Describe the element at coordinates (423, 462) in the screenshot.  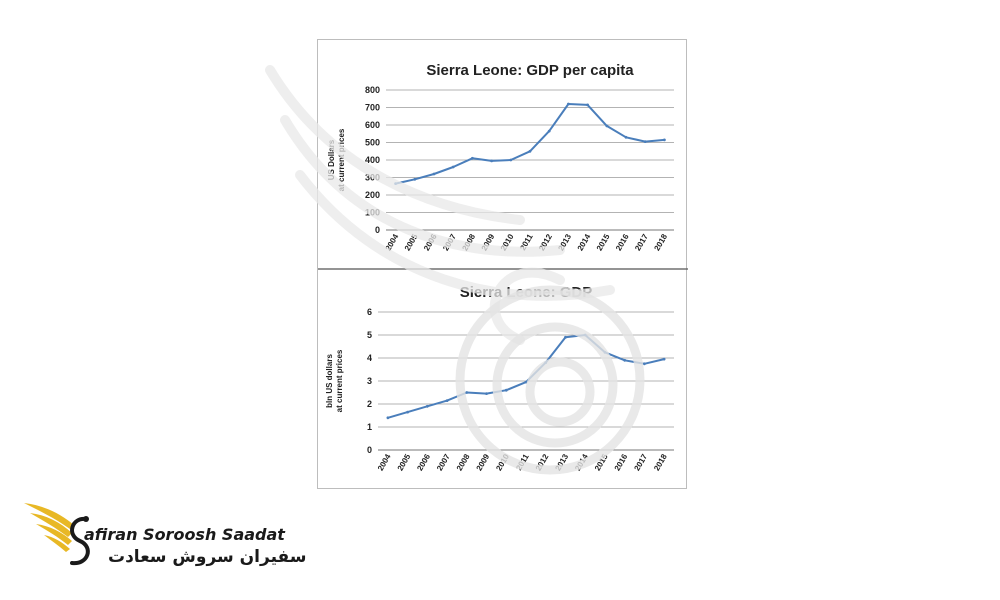
I see `gdp-x-tick-label: 2006` at that location.